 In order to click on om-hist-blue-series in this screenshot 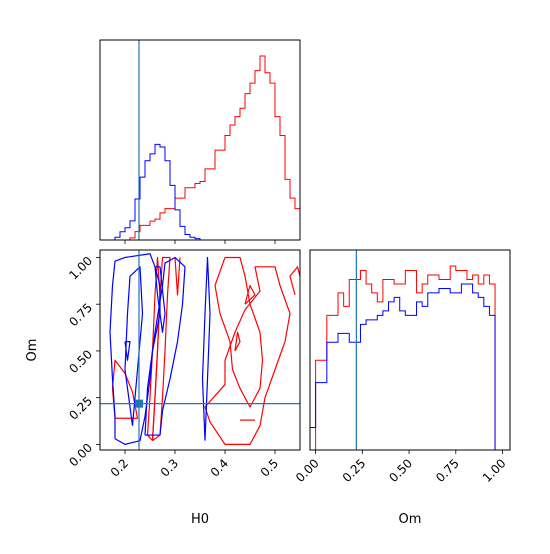, I will do `click(409, 367)`.